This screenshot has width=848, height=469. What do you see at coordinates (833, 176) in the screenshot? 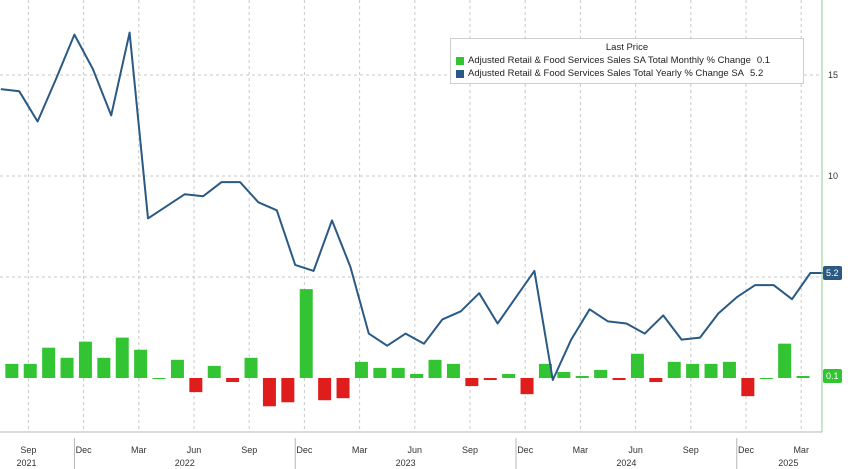
I see `y-tick-label: 10` at bounding box center [833, 176].